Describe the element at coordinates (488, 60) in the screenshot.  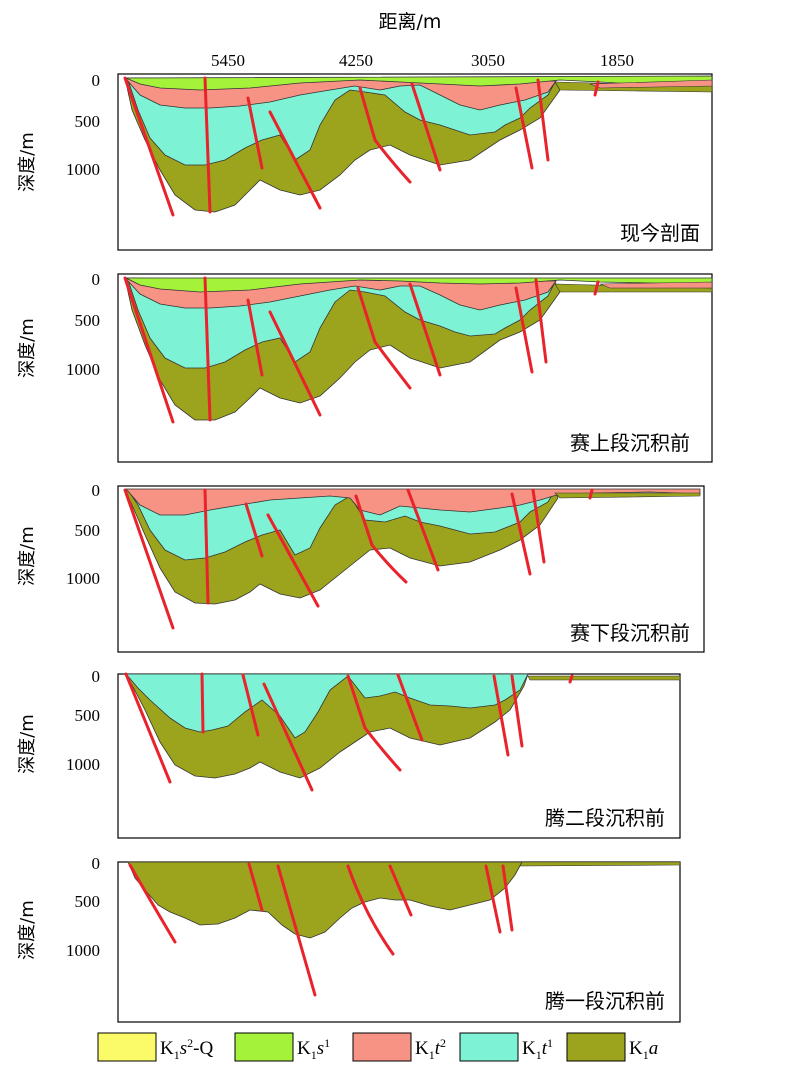
I see `top-axis-tick: 3050` at that location.